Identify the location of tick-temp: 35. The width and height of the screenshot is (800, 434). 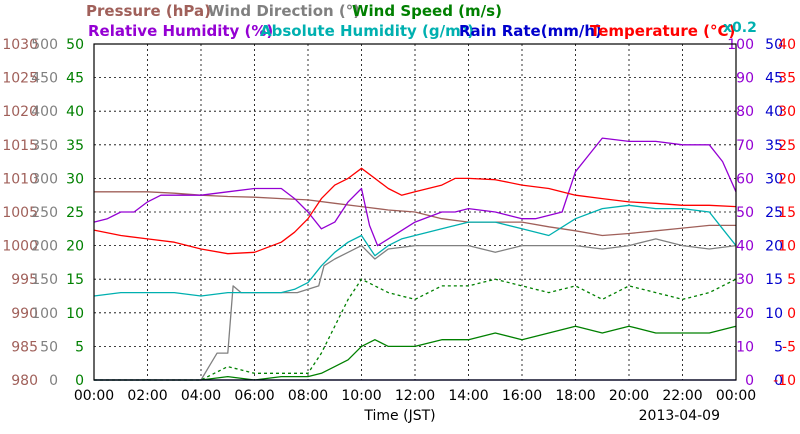
(787, 79).